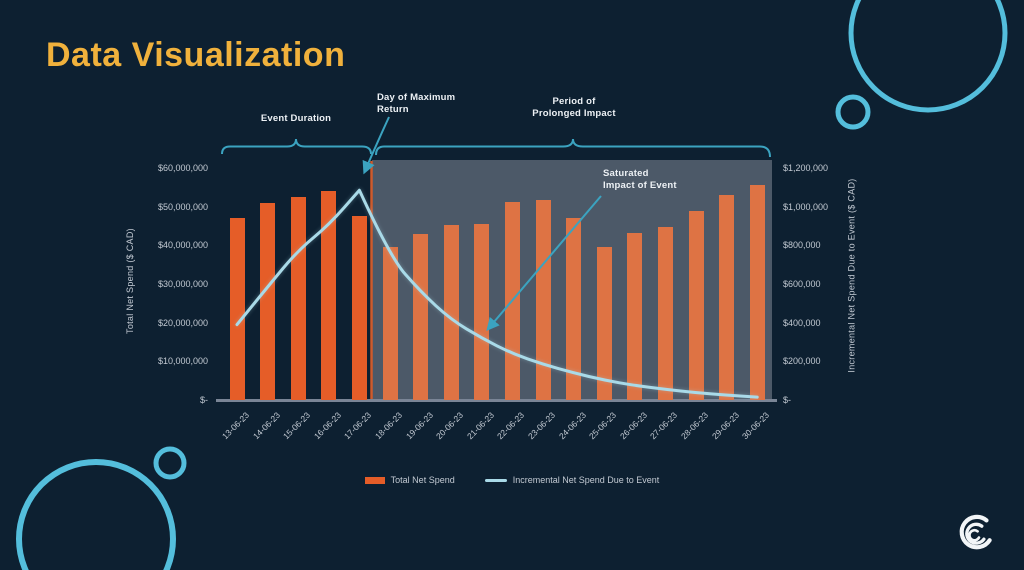 This screenshot has height=570, width=1024. Describe the element at coordinates (130, 281) in the screenshot. I see `left-axis-title: Total Net Spend ($ CAD)` at that location.